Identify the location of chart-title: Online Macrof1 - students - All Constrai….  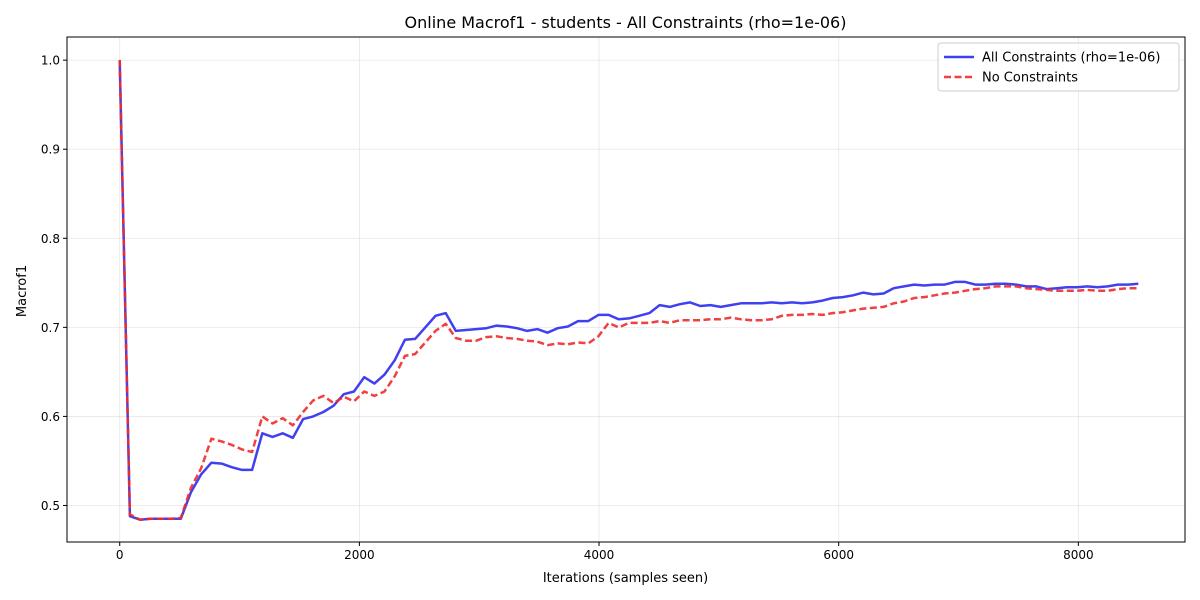
(626, 22).